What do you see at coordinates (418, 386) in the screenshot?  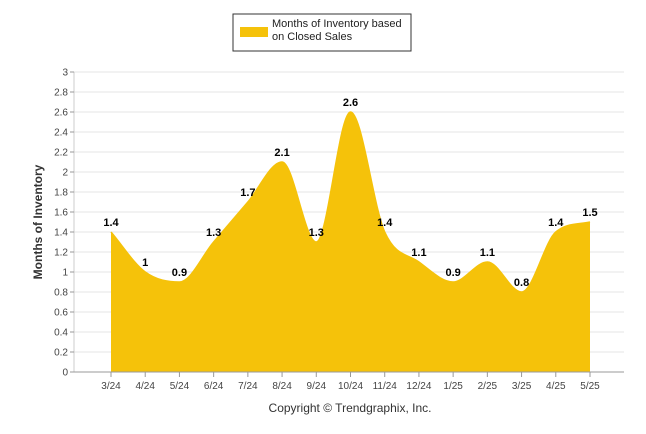 I see `x-tick-label: 12/24` at bounding box center [418, 386].